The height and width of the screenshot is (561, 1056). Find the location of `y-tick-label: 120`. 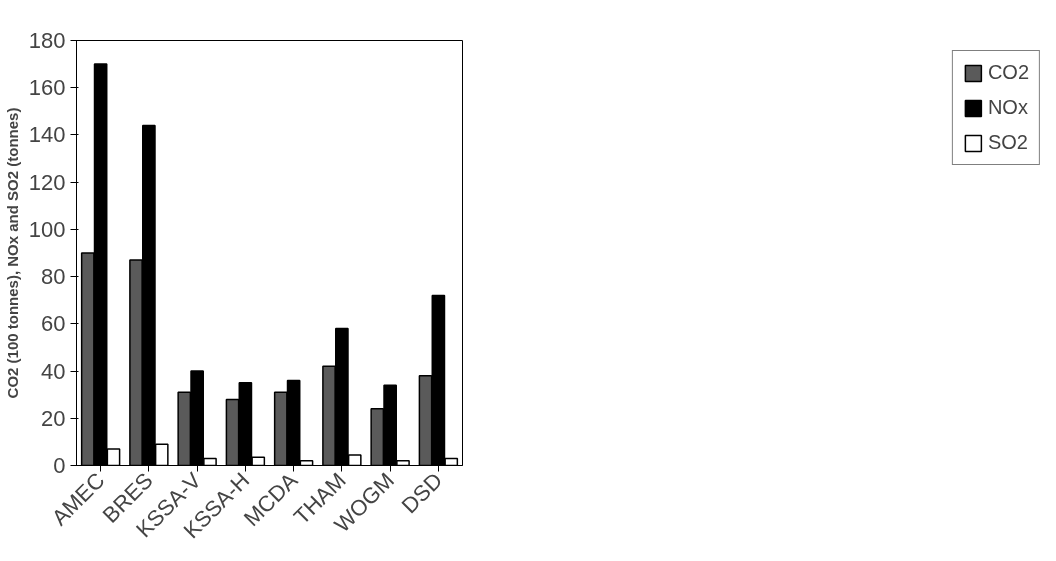

y-tick-label: 120 is located at coordinates (47, 182).